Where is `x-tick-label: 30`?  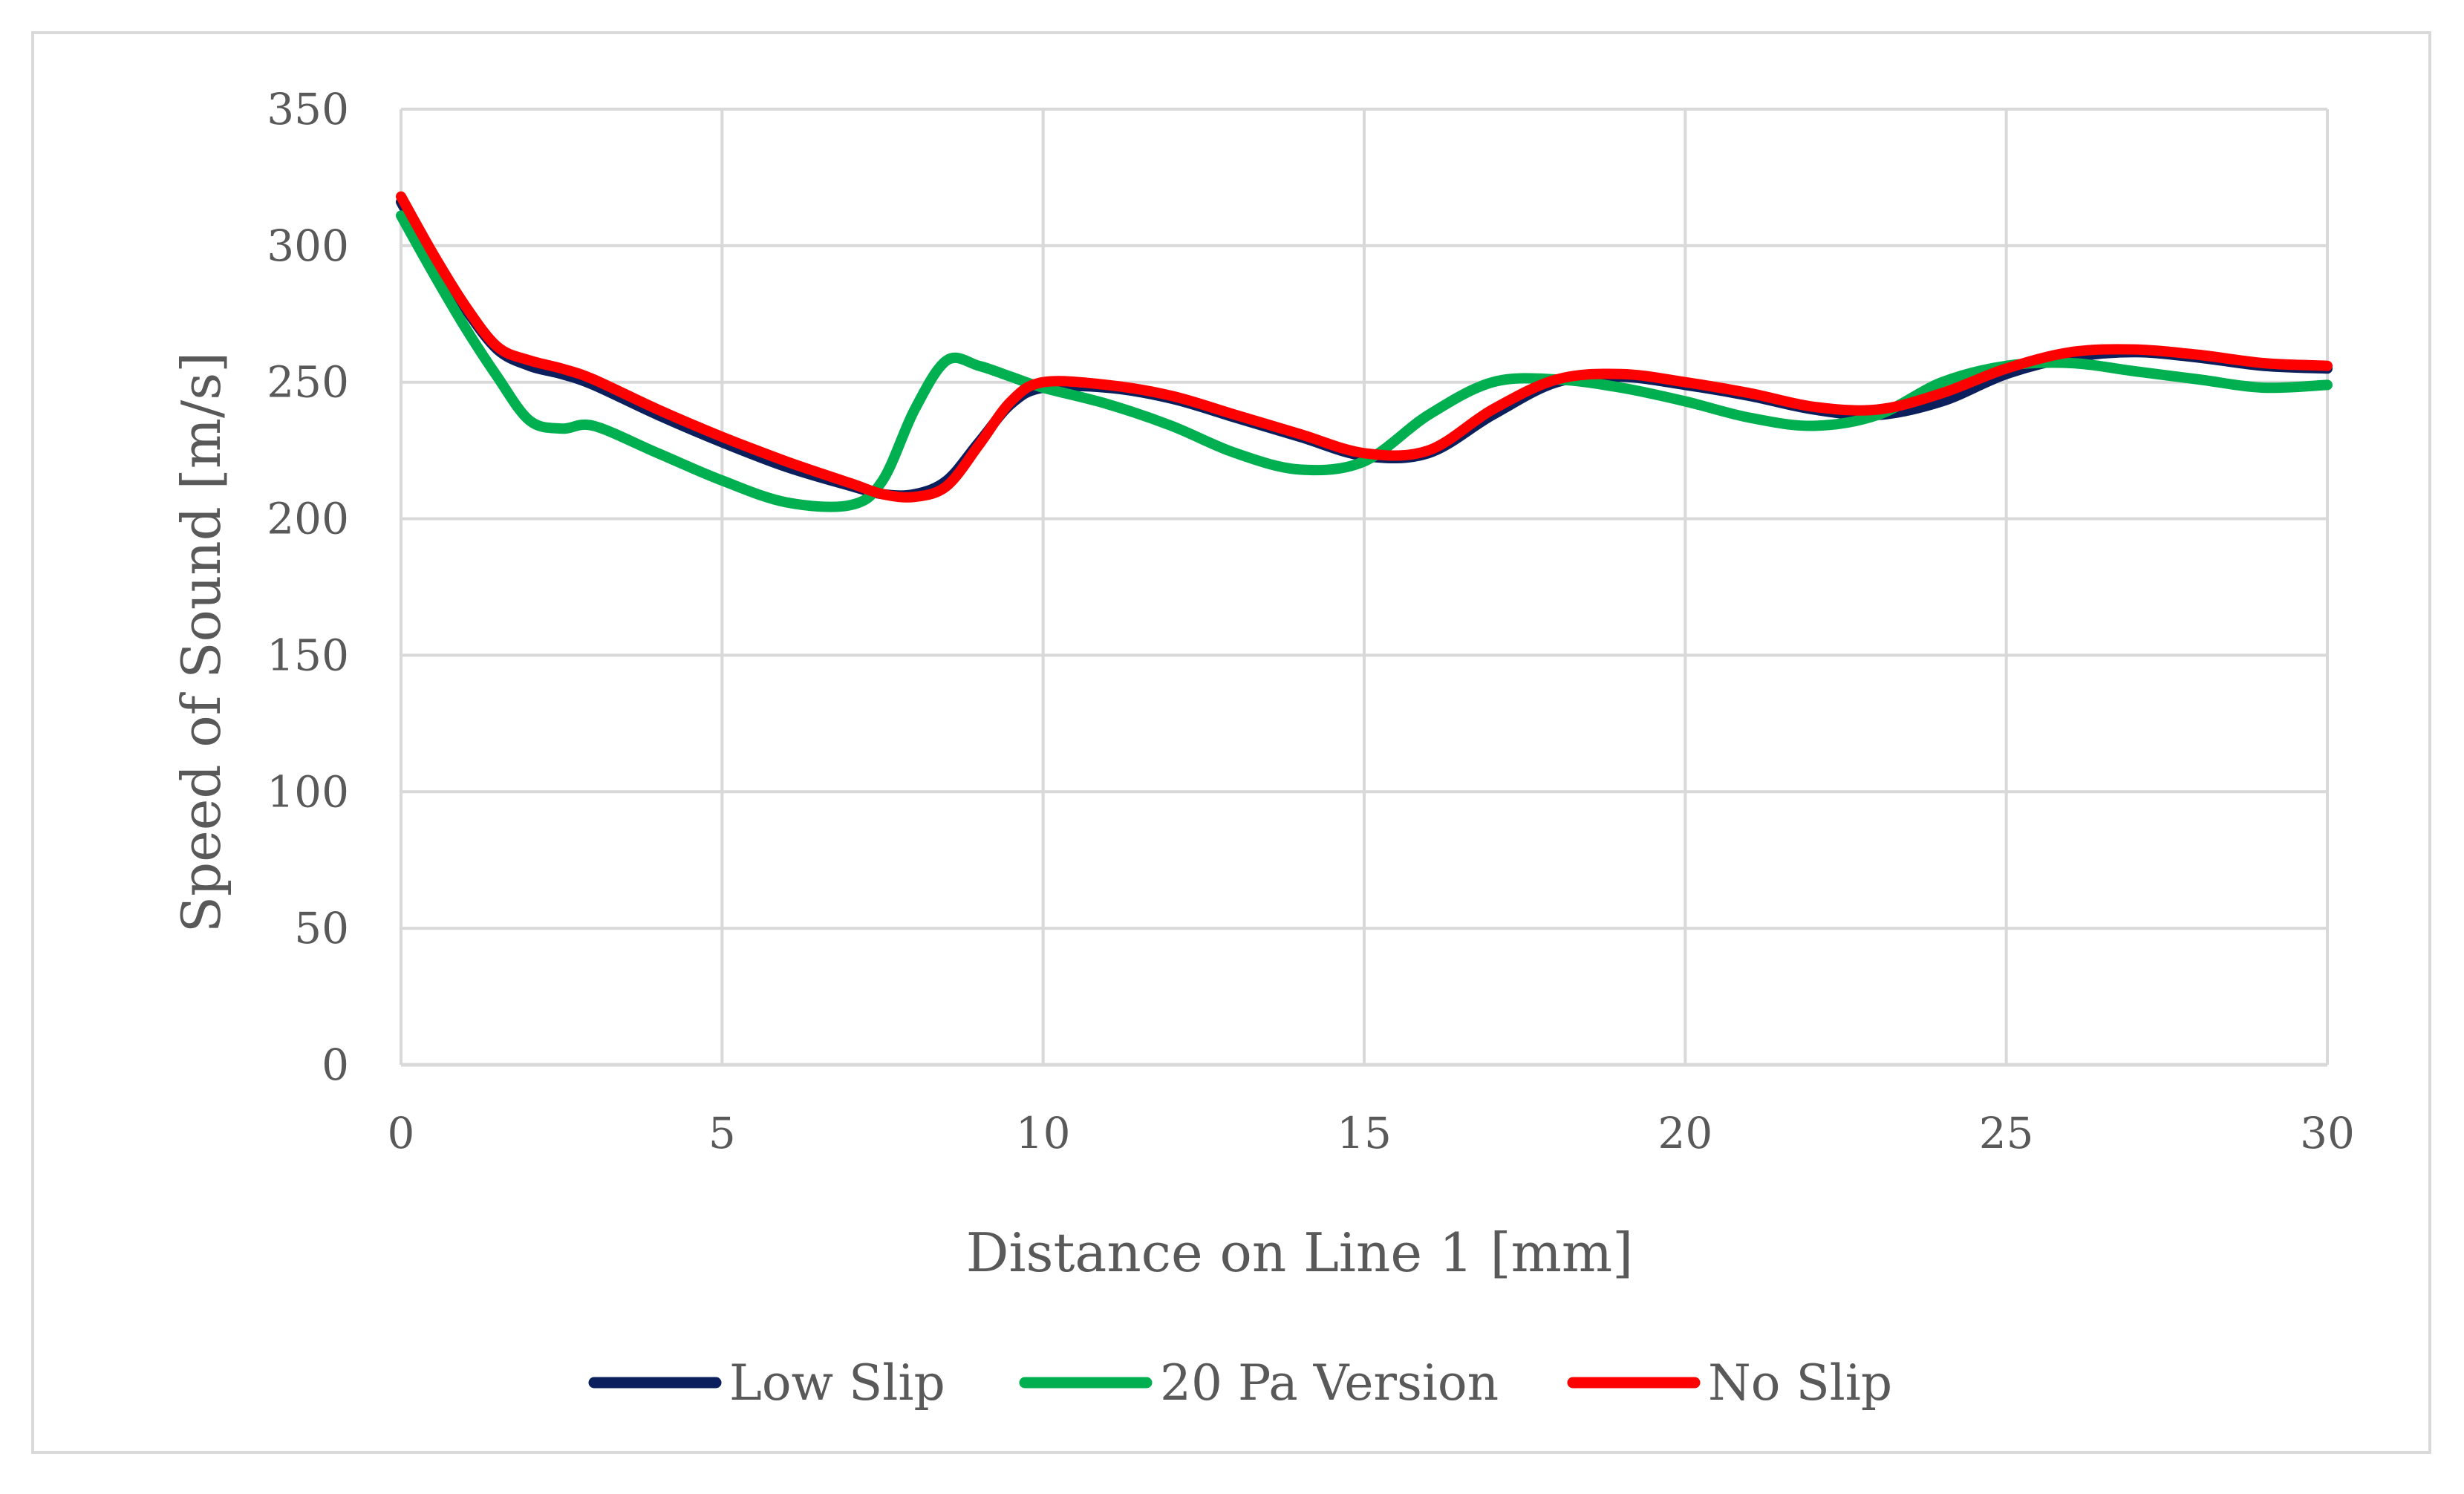 x-tick-label: 30 is located at coordinates (2327, 1133).